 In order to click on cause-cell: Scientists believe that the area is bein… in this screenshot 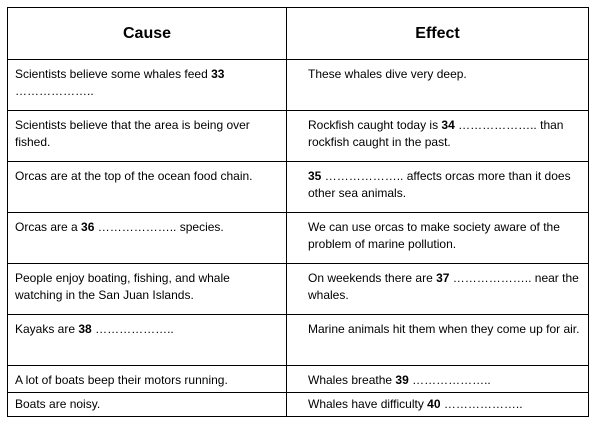, I will do `click(147, 136)`.